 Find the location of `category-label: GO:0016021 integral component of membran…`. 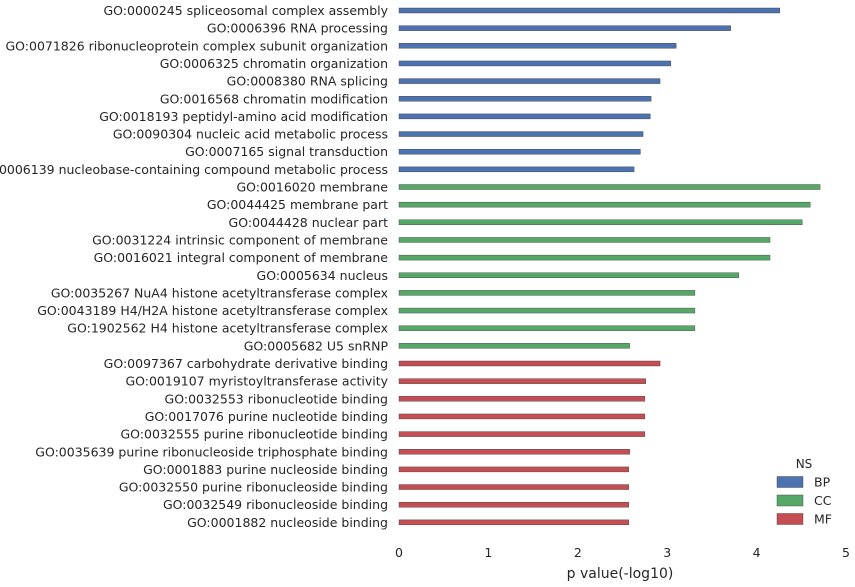

category-label: GO:0016021 integral component of membran… is located at coordinates (241, 257).